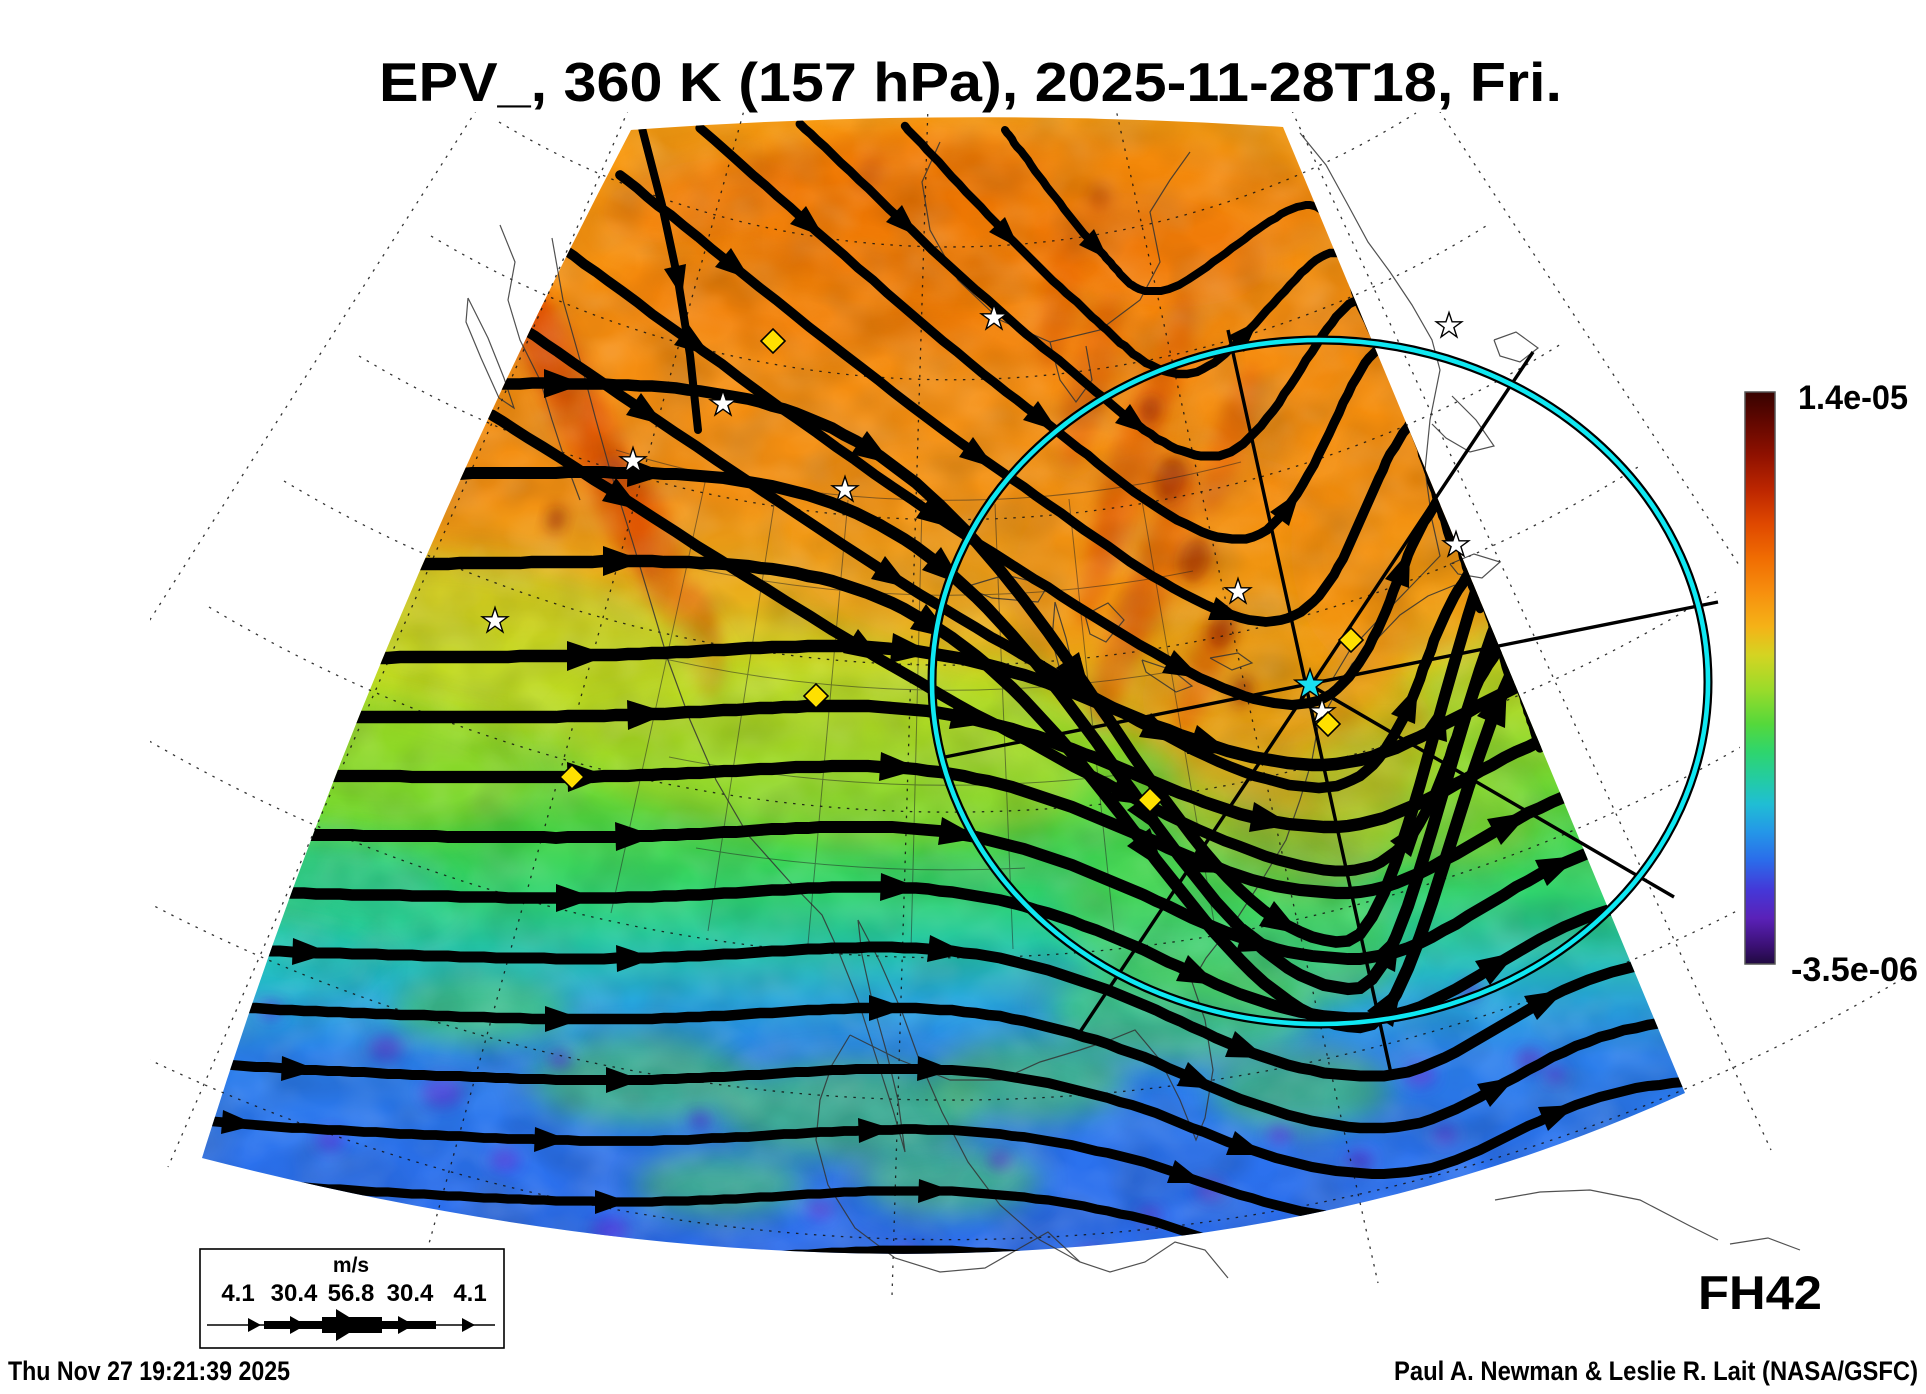  I want to click on svg-text: 1.4e-05, so click(1853, 398).